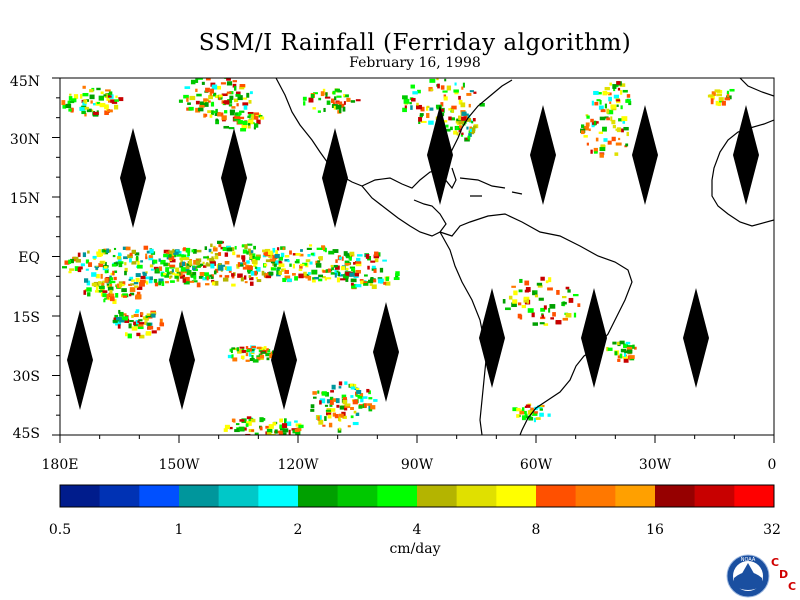  Describe the element at coordinates (417, 530) in the screenshot. I see `colorbar-label: 4` at that location.